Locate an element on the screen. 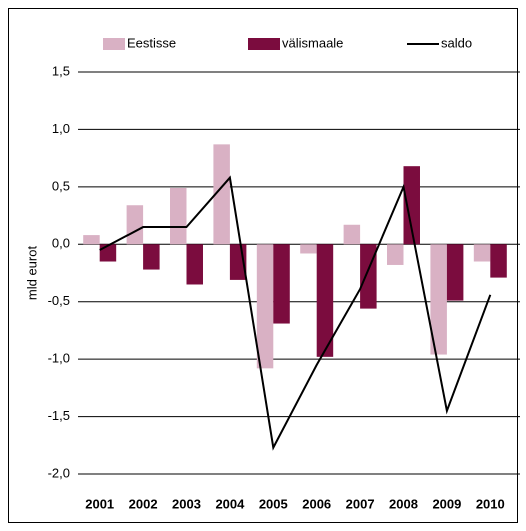 The width and height of the screenshot is (526, 531). y-tick-label: -2,0 is located at coordinates (59, 472).